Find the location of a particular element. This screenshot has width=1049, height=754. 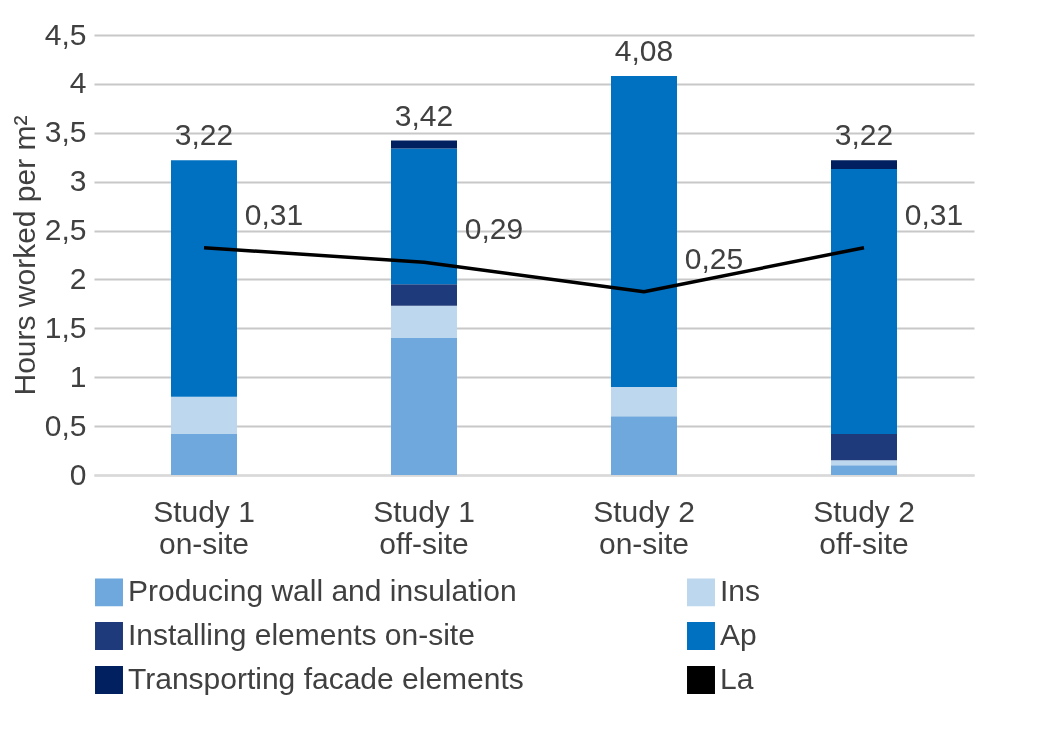

data-label: 0,25 is located at coordinates (714, 258).